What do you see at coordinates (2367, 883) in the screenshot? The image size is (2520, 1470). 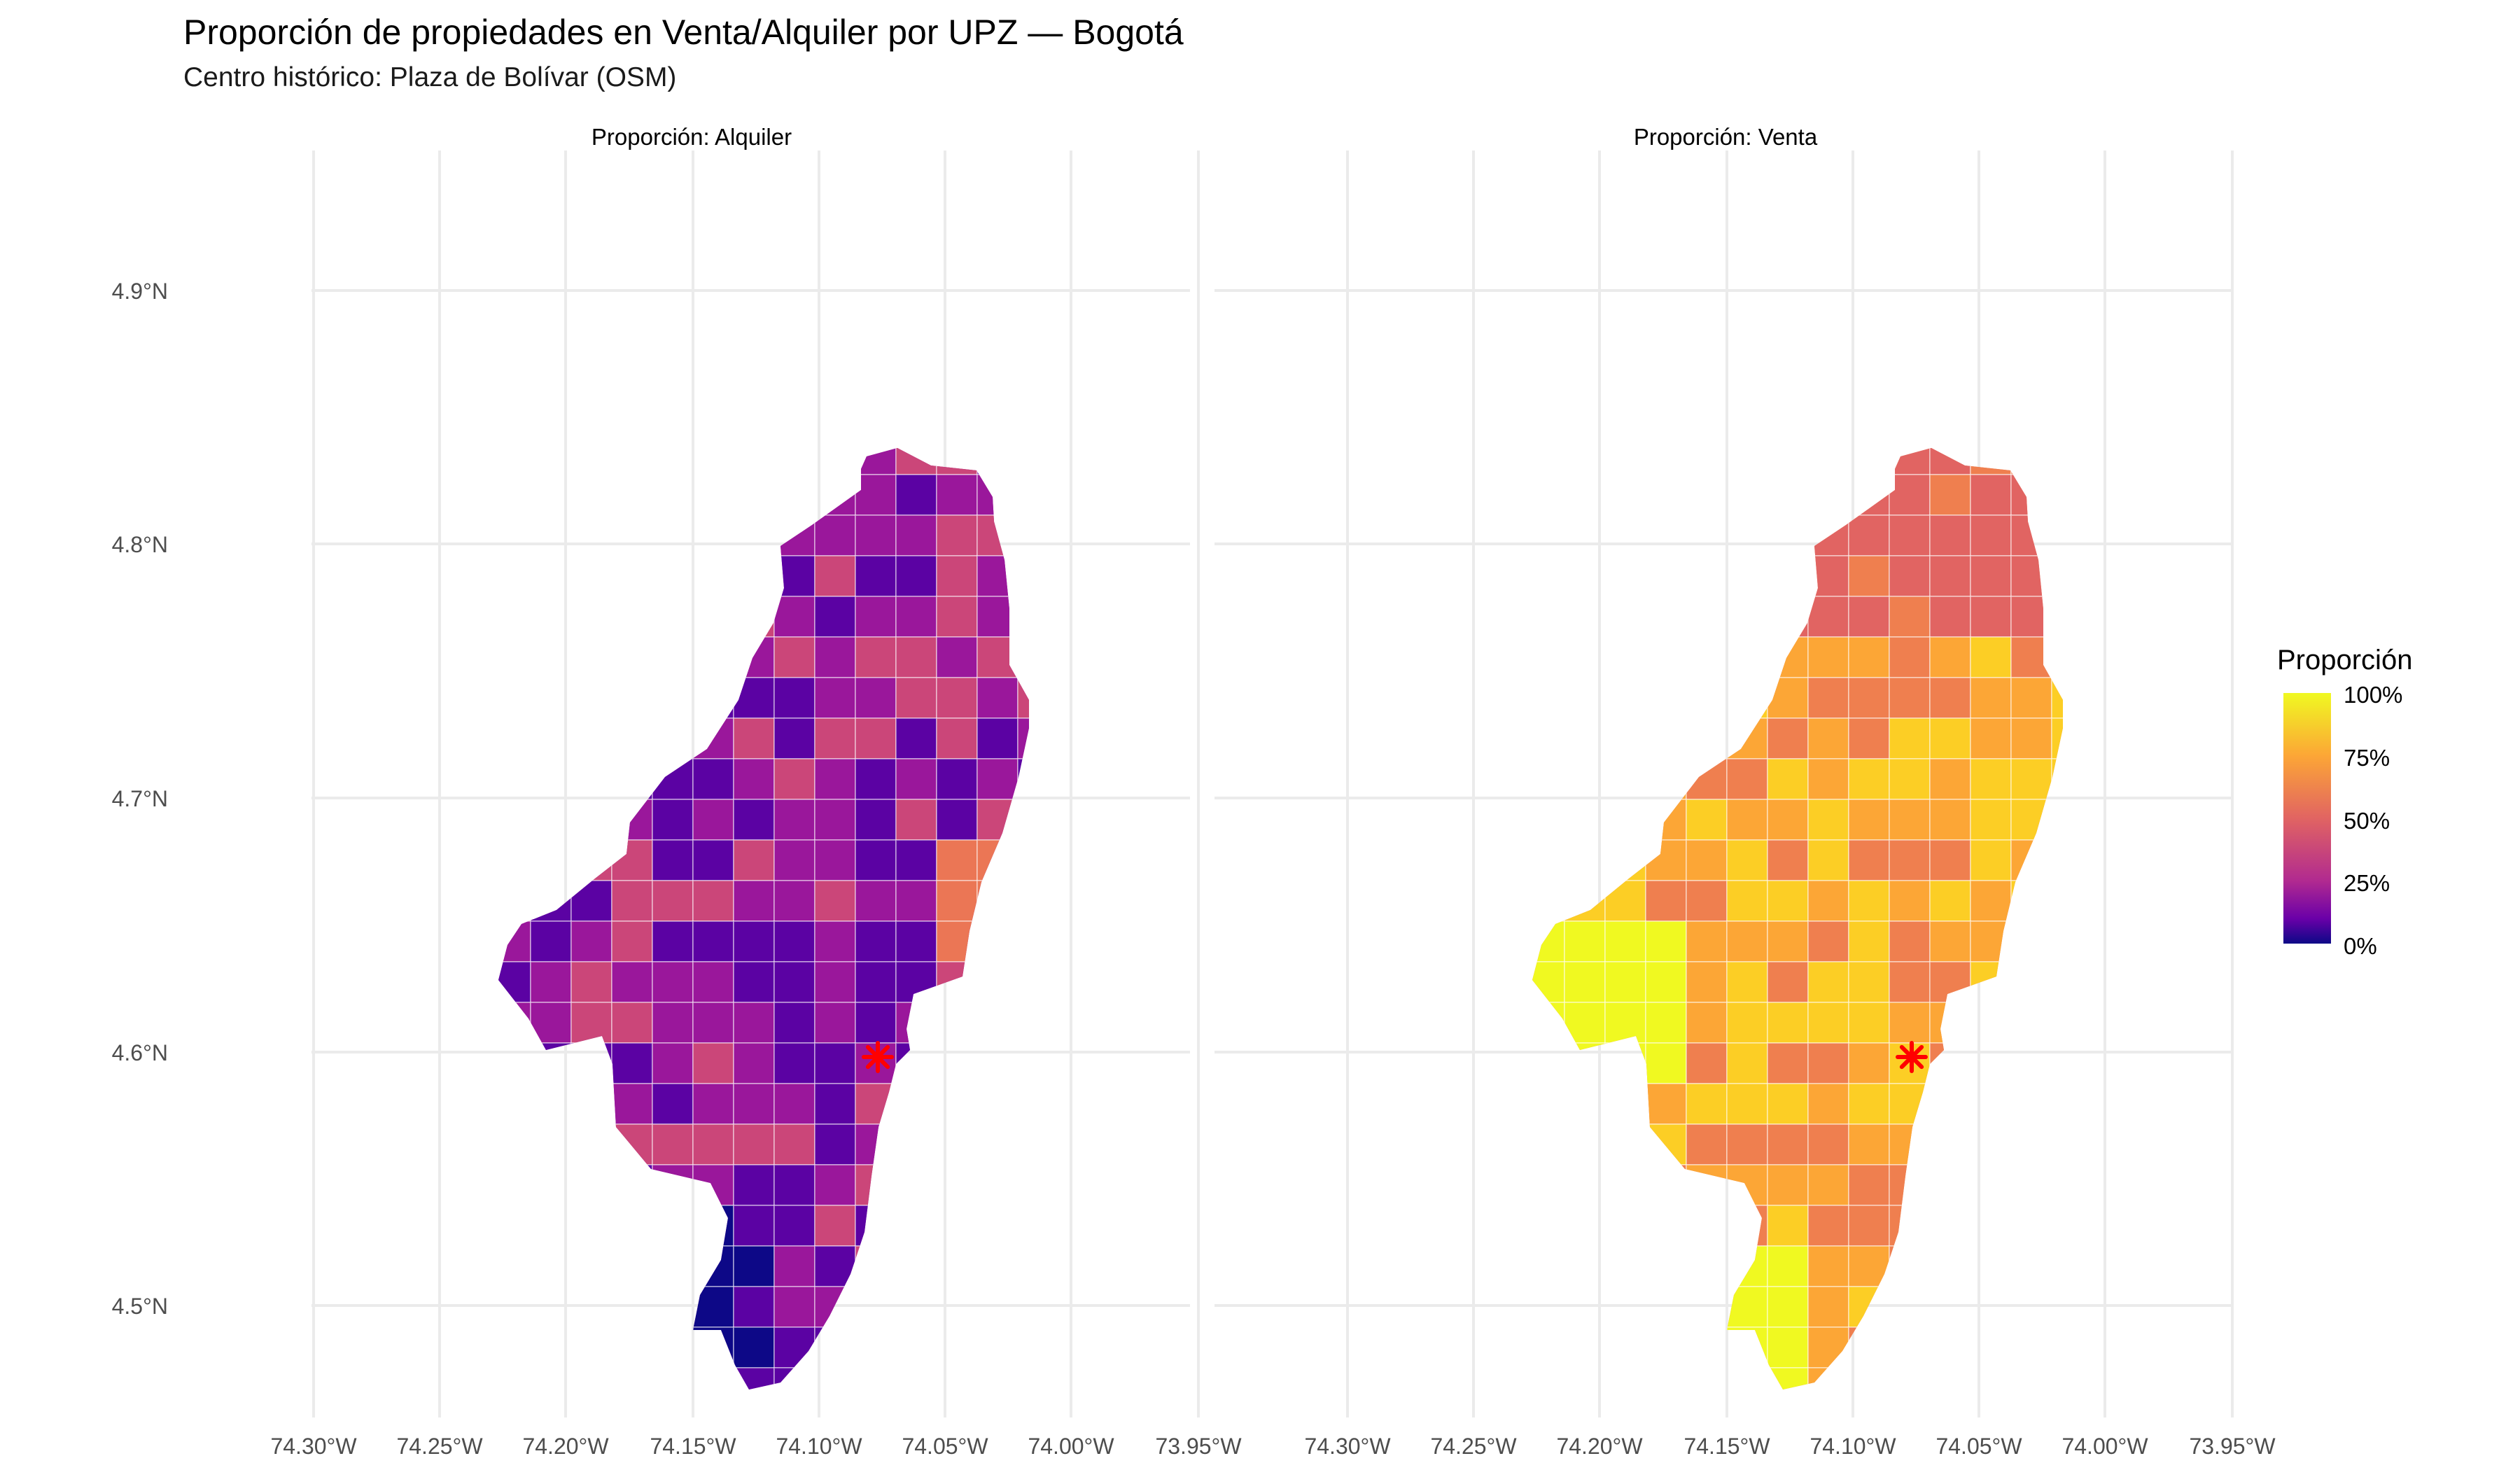 I see `legend-label: 25%` at bounding box center [2367, 883].